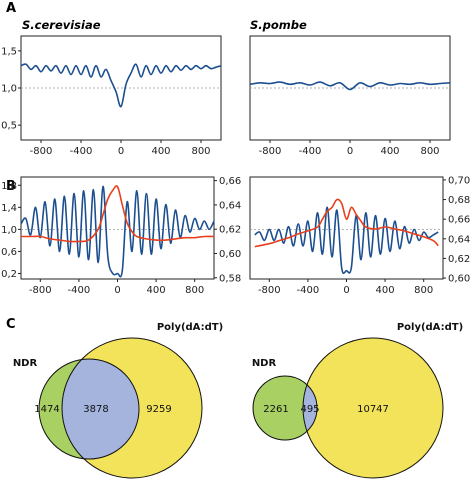  Describe the element at coordinates (46, 409) in the screenshot. I see `venn-count-ndr-only: 1474` at that location.